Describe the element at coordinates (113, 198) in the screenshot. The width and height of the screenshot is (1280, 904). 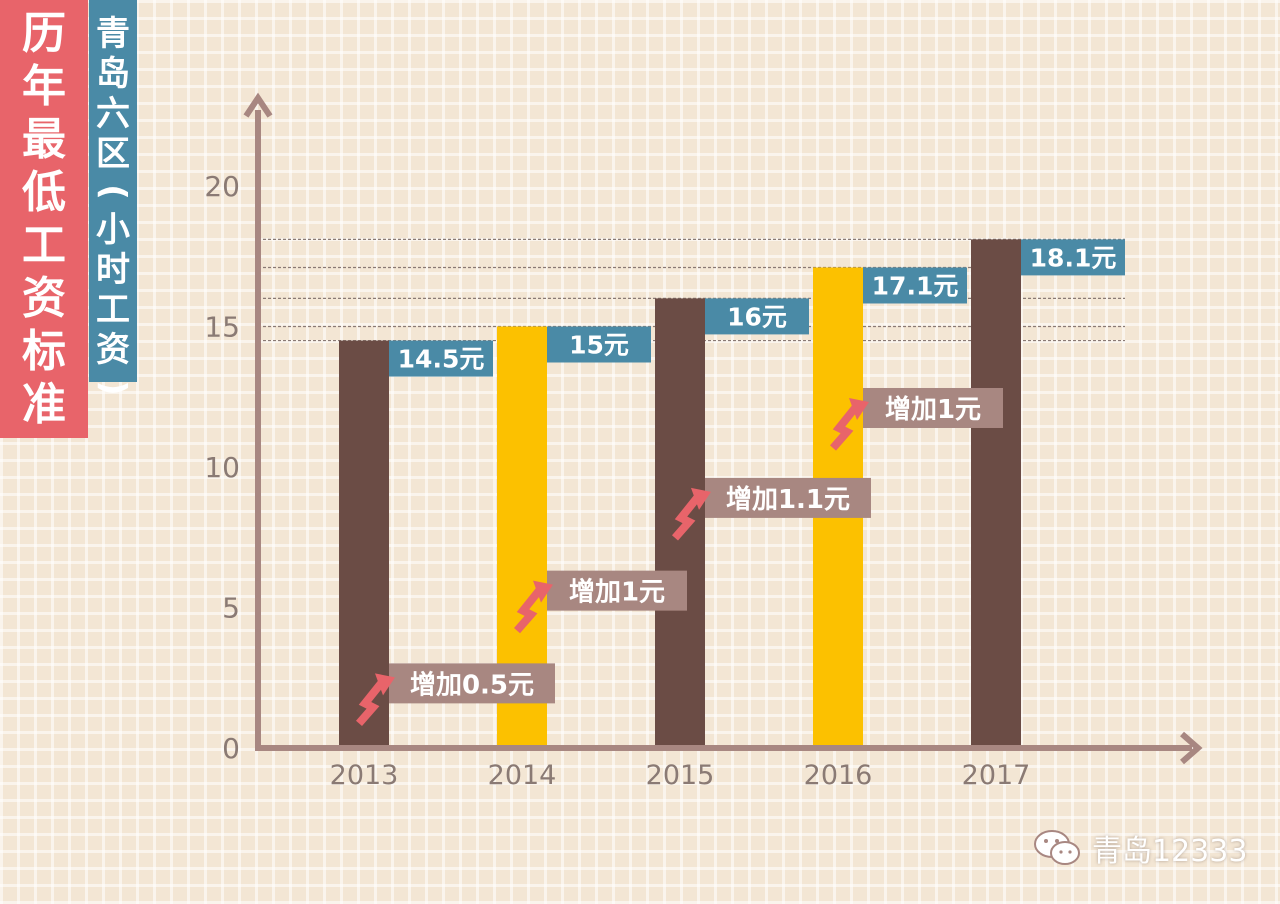
I see `chart-subtitle: 青岛六区(小时工资)` at that location.